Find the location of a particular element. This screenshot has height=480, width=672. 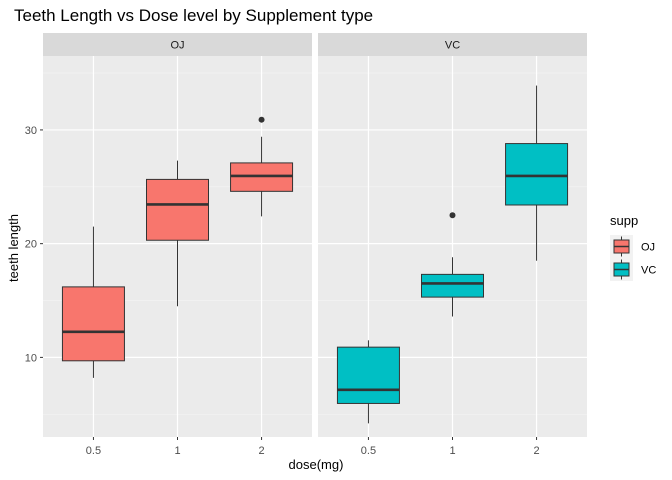

y-tick-label: 30 is located at coordinates (31, 131).